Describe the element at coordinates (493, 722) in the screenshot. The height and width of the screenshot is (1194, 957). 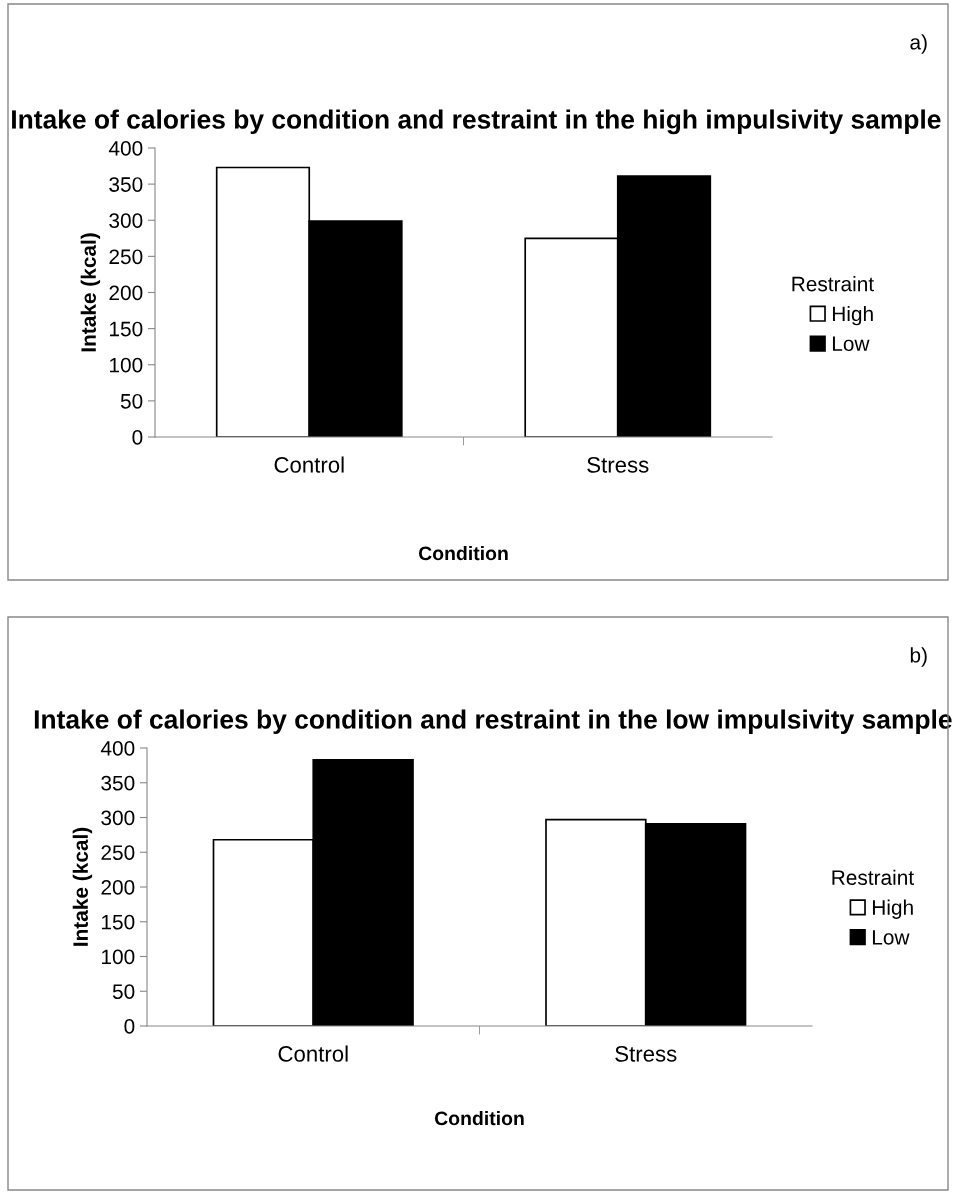
I see `chart-title: Intake of calories by condition and restraint in the low impulsivity sample` at that location.